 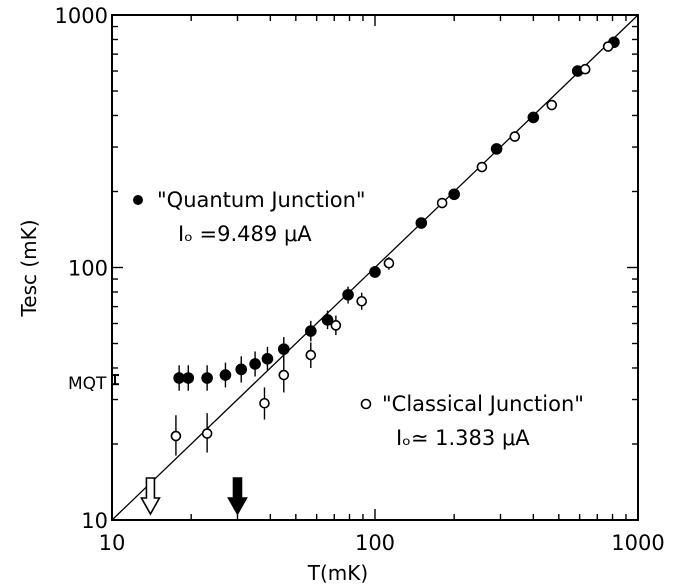 I want to click on legend-label-classical: "Classical Junction", so click(x=483, y=404).